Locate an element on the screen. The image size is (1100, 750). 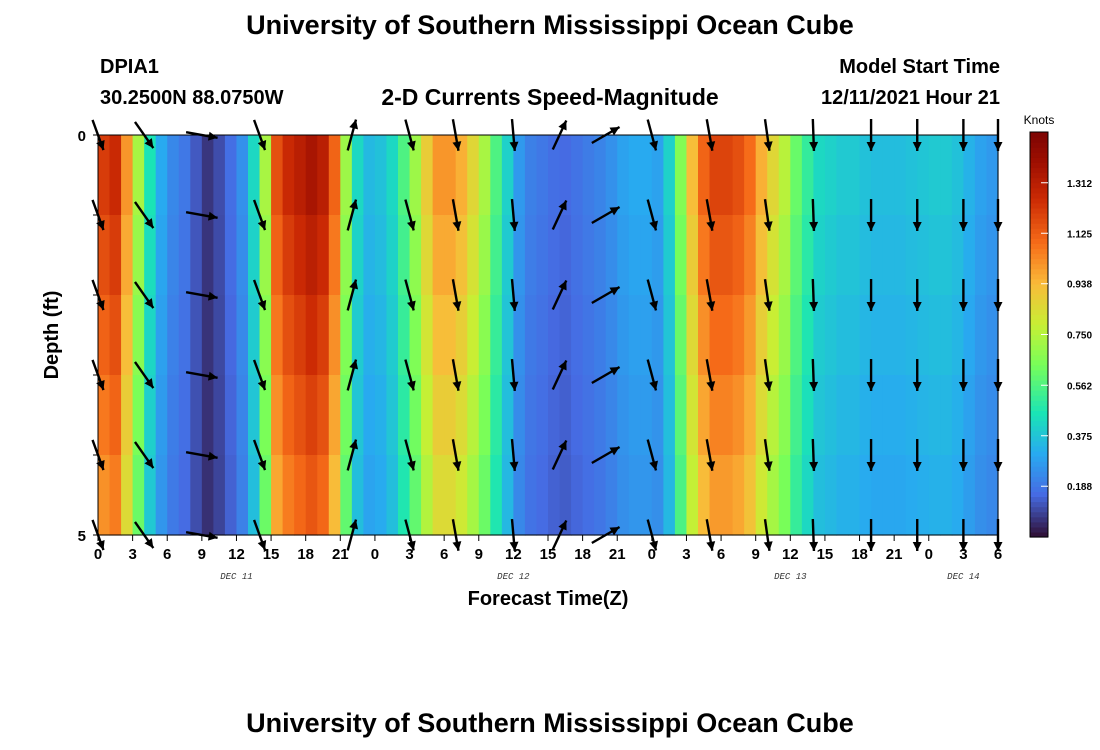
colorbar: 0.188 0.375 0.562 0.750 0.938 1.125 1.312 Knots is located at coordinates (1058, 325).